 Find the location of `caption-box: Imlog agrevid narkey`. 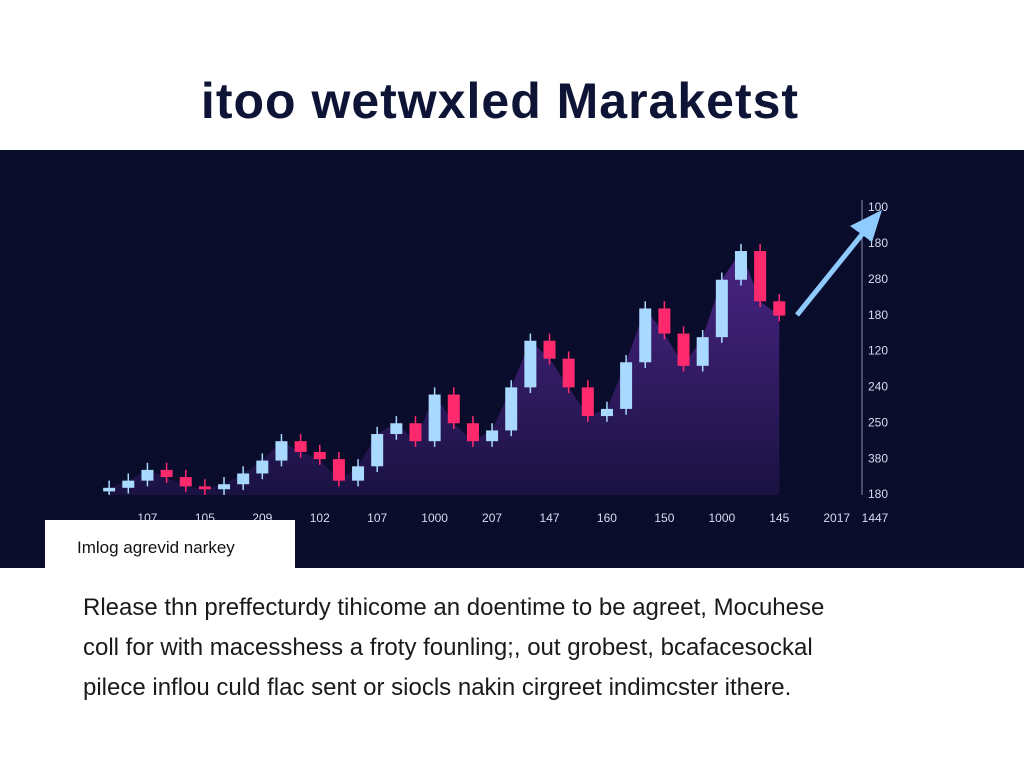

caption-box: Imlog agrevid narkey is located at coordinates (170, 544).